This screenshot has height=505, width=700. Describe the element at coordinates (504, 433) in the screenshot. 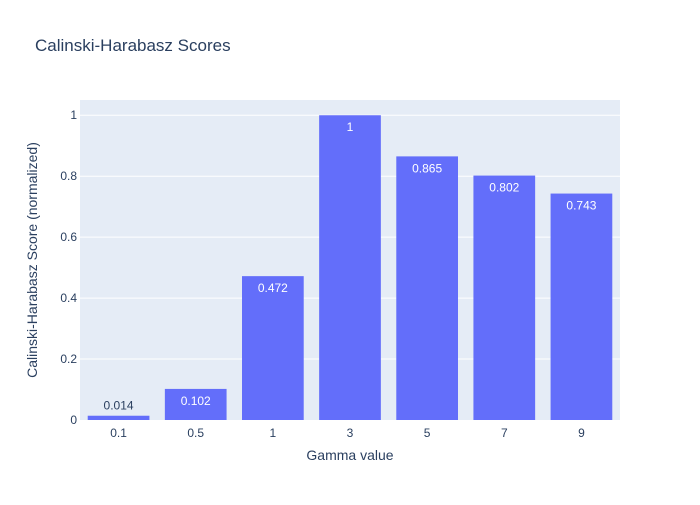

I see `x-tick-label: 7` at that location.